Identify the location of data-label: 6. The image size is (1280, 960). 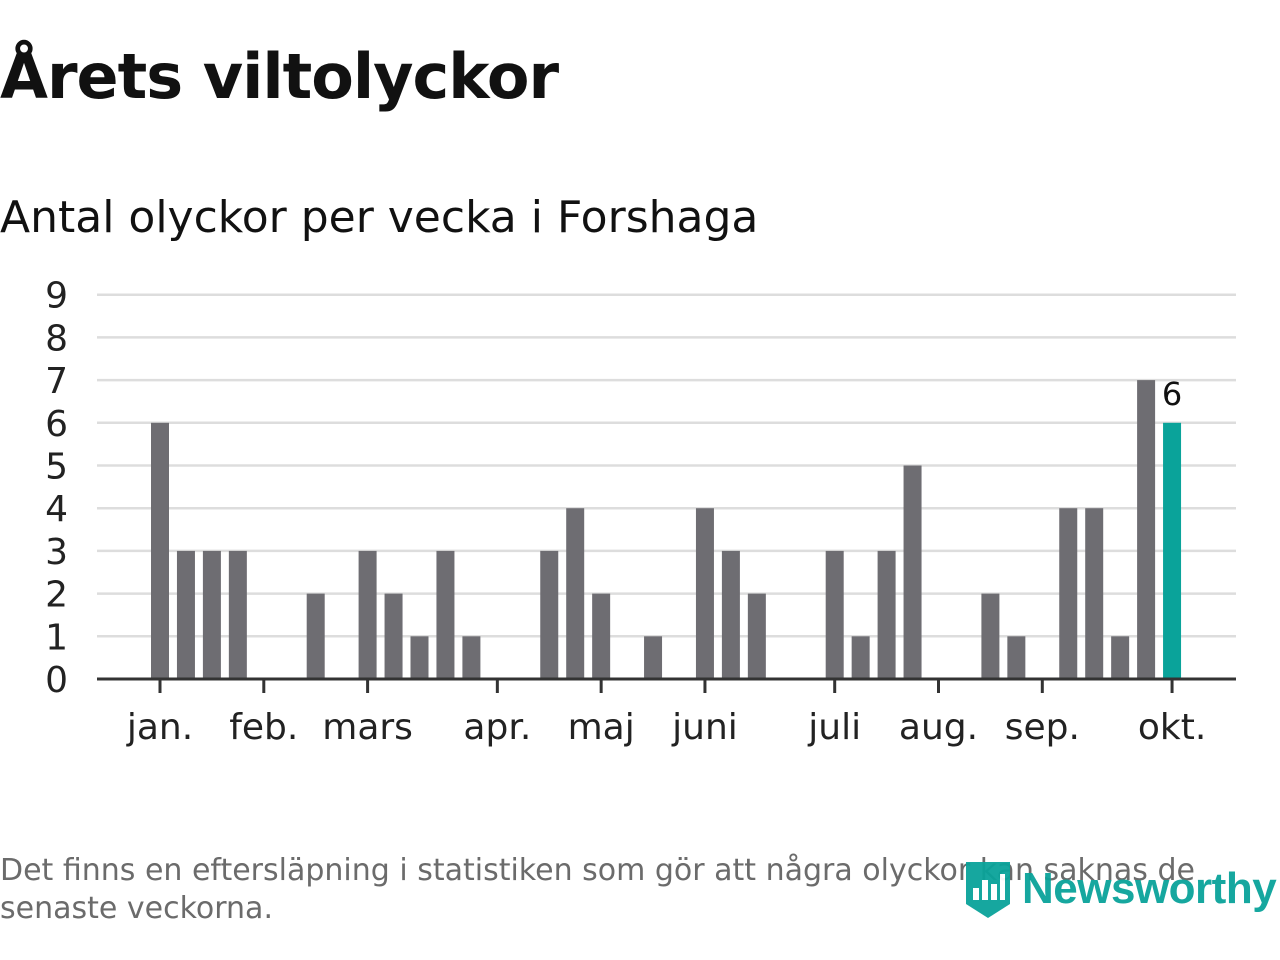
(1172, 394).